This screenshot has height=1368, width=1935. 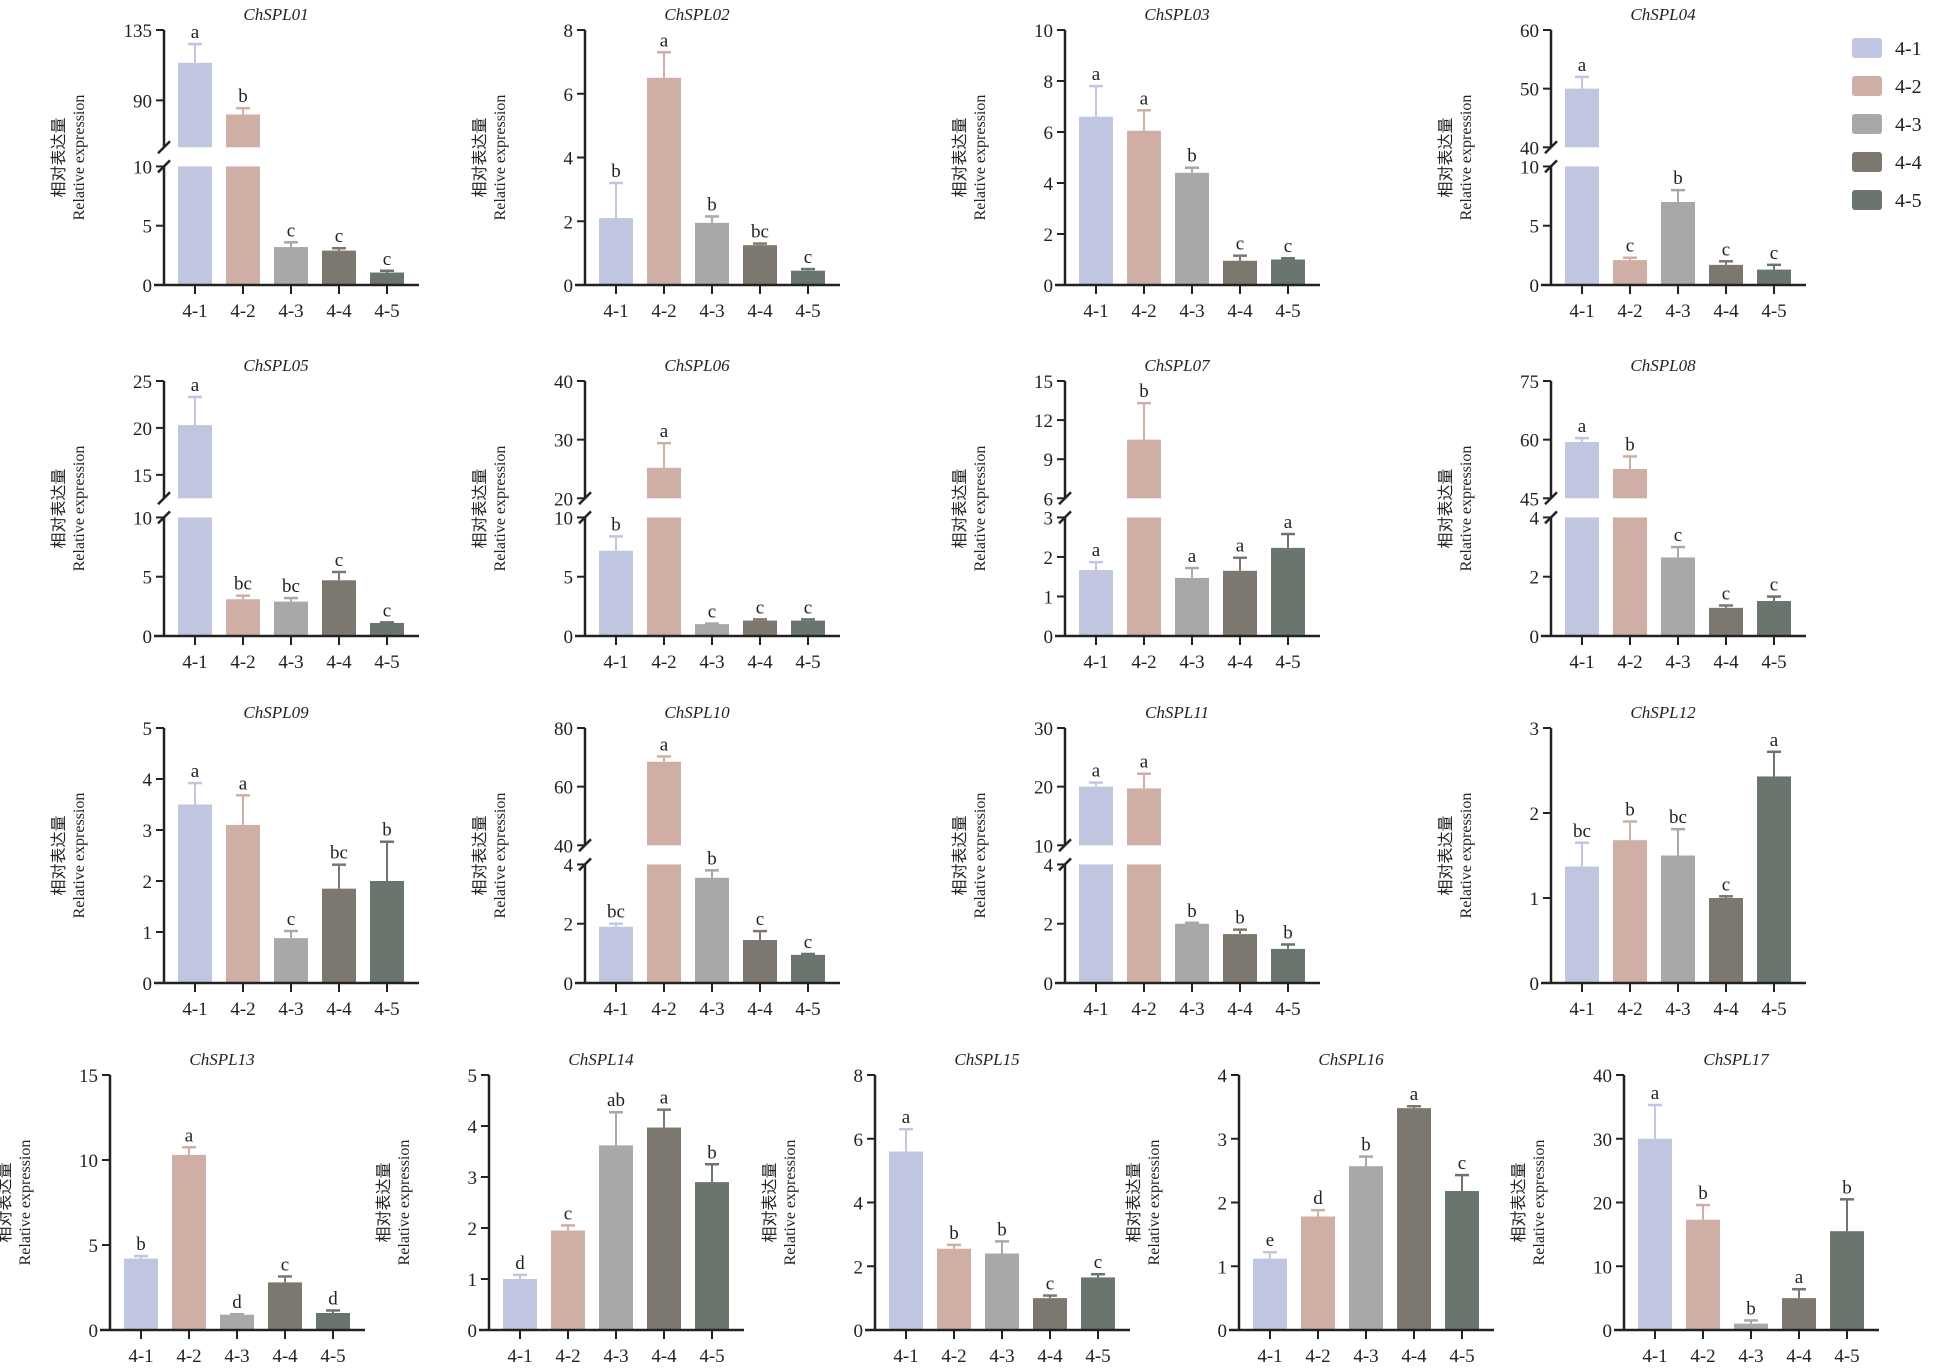 What do you see at coordinates (1144, 576) in the screenshot?
I see `bar-4-2-lower` at bounding box center [1144, 576].